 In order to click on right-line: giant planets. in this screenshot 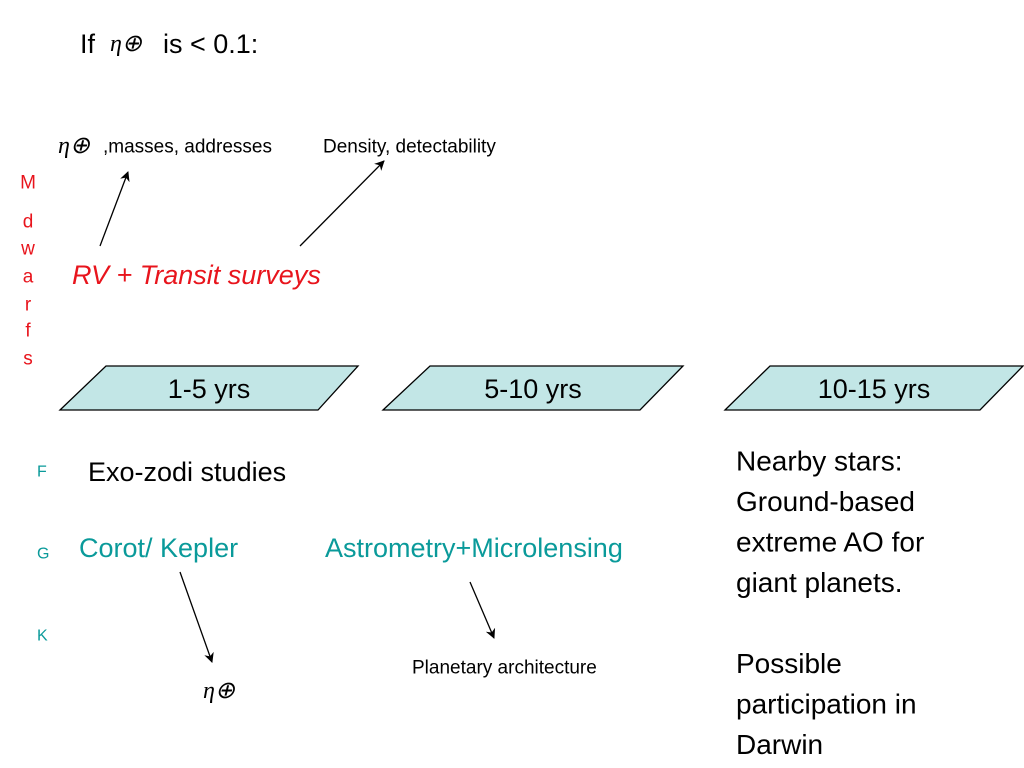, I will do `click(819, 582)`.